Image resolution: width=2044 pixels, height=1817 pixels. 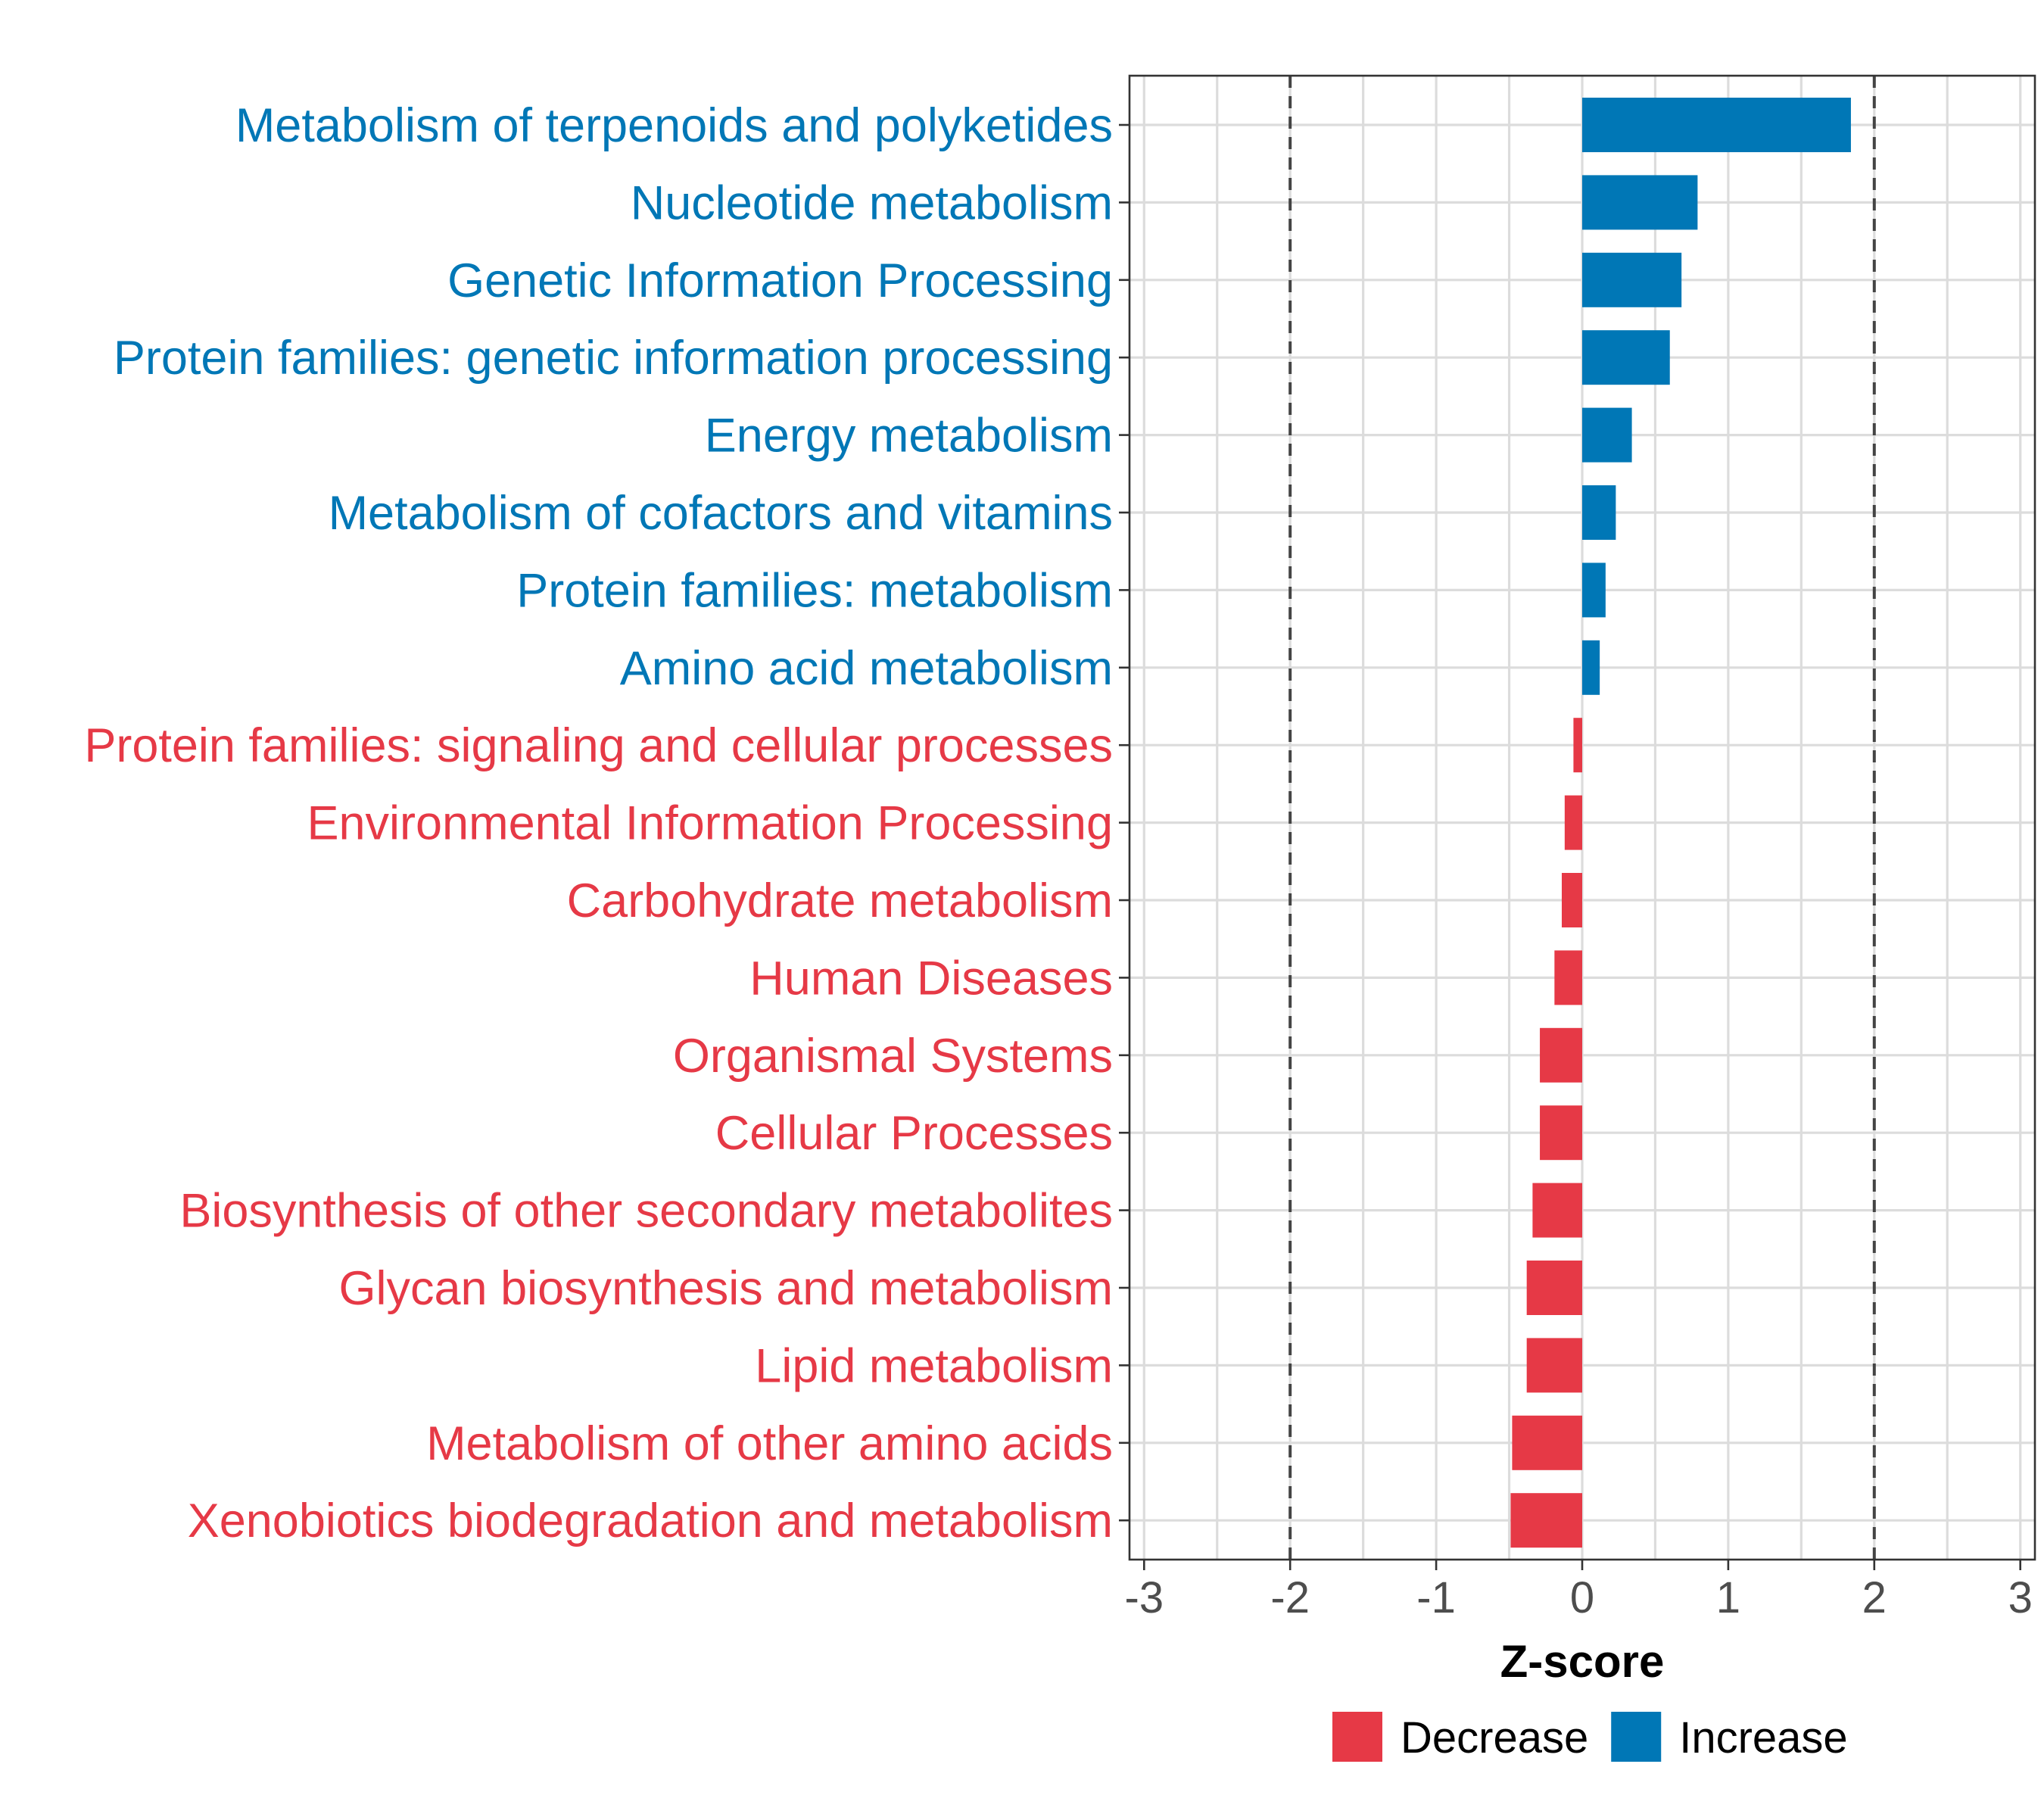 I want to click on category-label: Energy metabolism, so click(x=909, y=436).